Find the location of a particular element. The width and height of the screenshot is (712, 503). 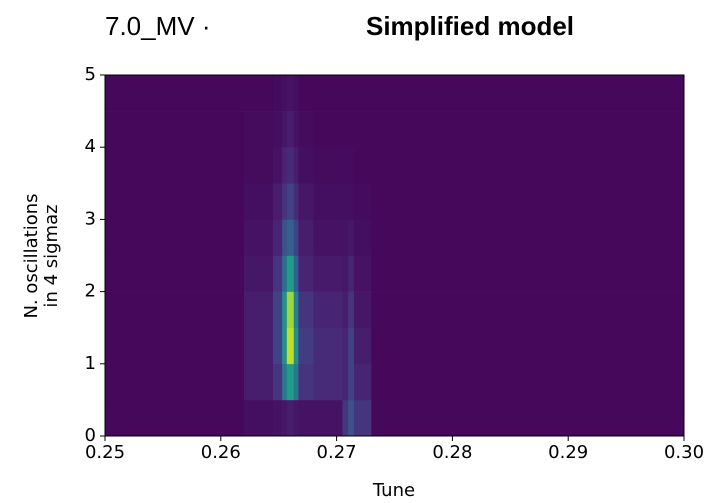

y-tick-label: 4 is located at coordinates (90, 146).